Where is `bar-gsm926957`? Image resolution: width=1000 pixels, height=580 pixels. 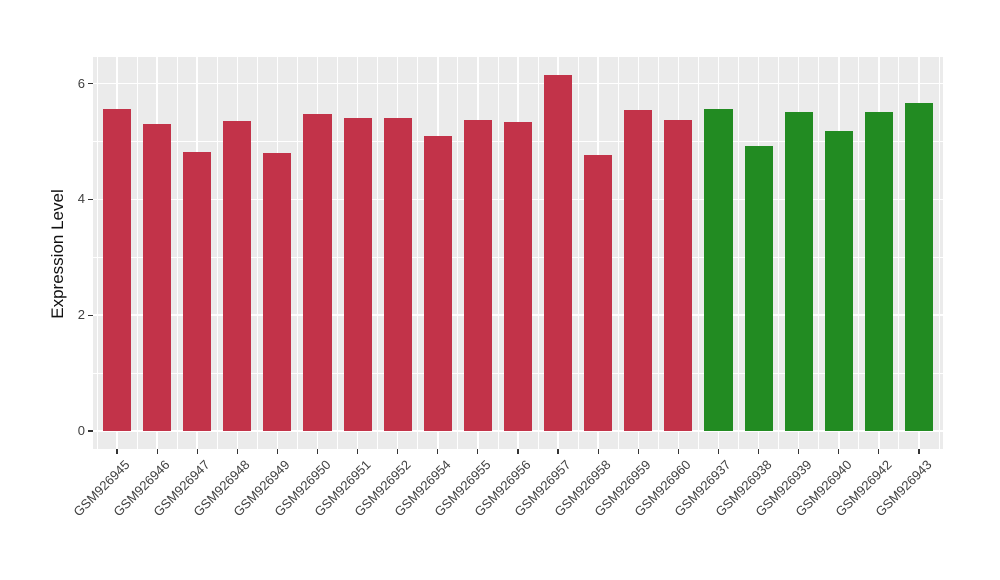 bar-gsm926957 is located at coordinates (558, 253).